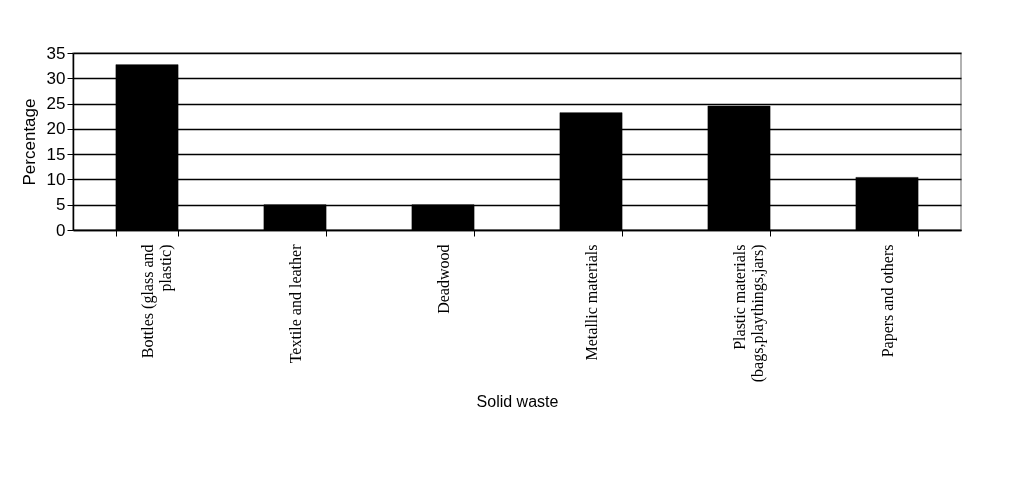 Image resolution: width=1009 pixels, height=493 pixels. Describe the element at coordinates (56, 104) in the screenshot. I see `y-tick-label: 25` at that location.